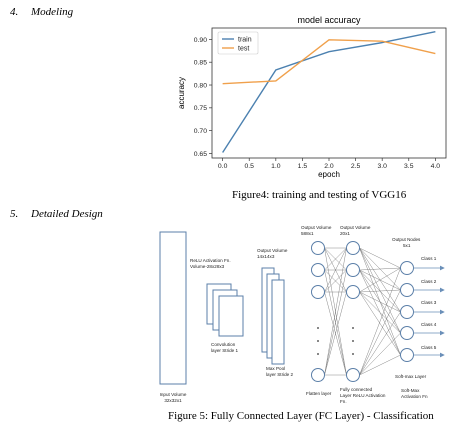 The width and height of the screenshot is (464, 430). I want to click on chart-title: model accuracy, so click(329, 20).